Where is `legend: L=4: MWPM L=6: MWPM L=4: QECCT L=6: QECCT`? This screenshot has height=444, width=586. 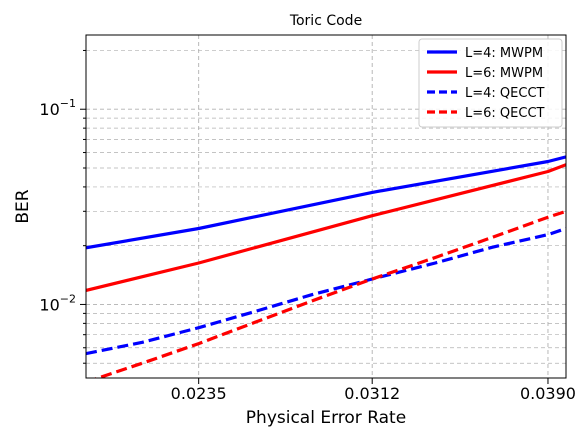 legend: L=4: MWPM L=6: MWPM L=4: QECCT L=6: QECCT is located at coordinates (490, 83).